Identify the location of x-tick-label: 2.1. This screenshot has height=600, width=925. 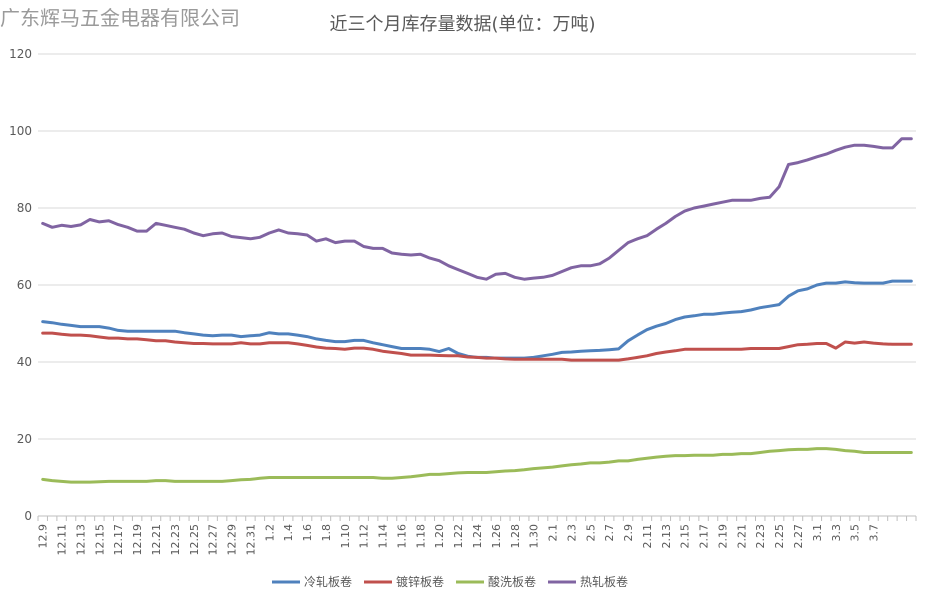
(553, 533).